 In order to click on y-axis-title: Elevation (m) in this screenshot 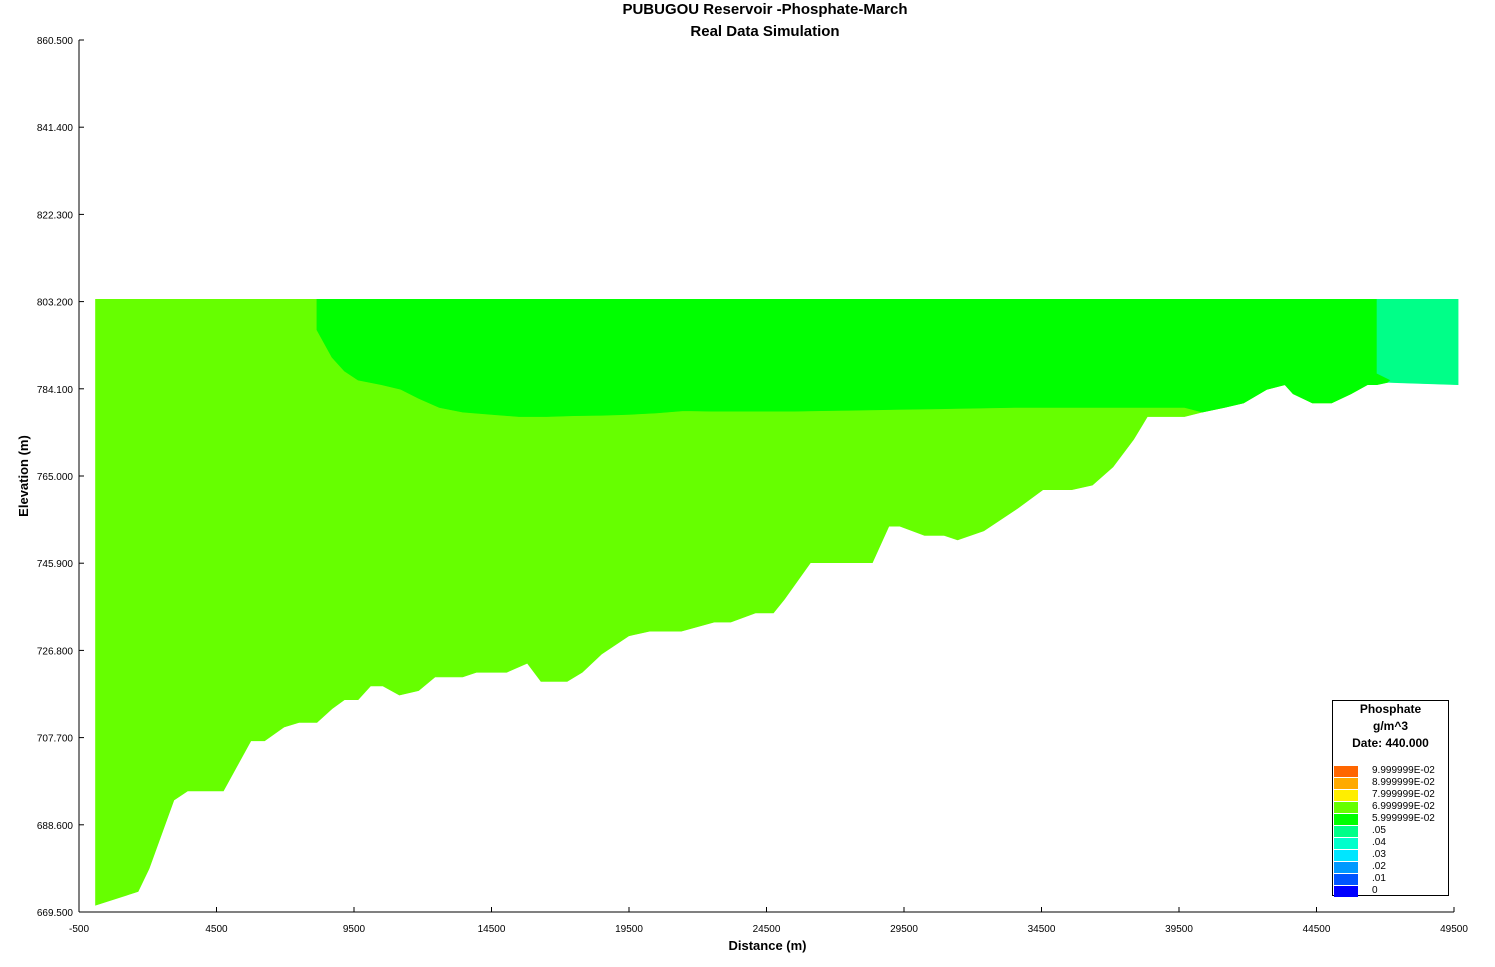, I will do `click(23, 476)`.